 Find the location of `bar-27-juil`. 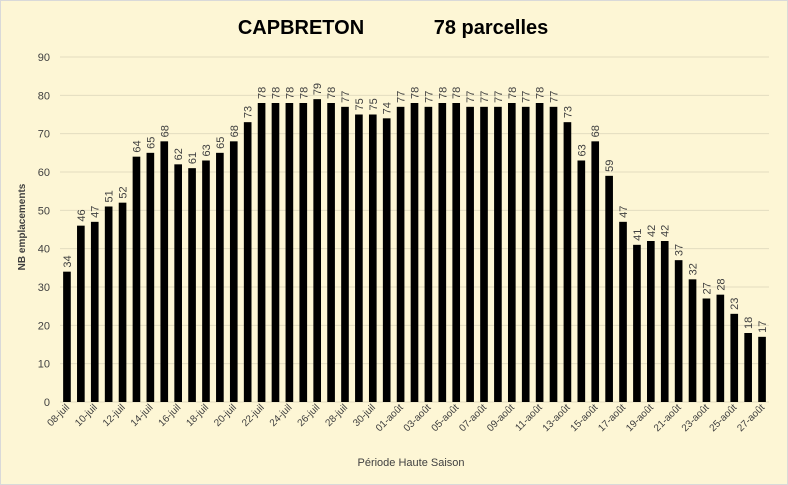

bar-27-juil is located at coordinates (331, 252).